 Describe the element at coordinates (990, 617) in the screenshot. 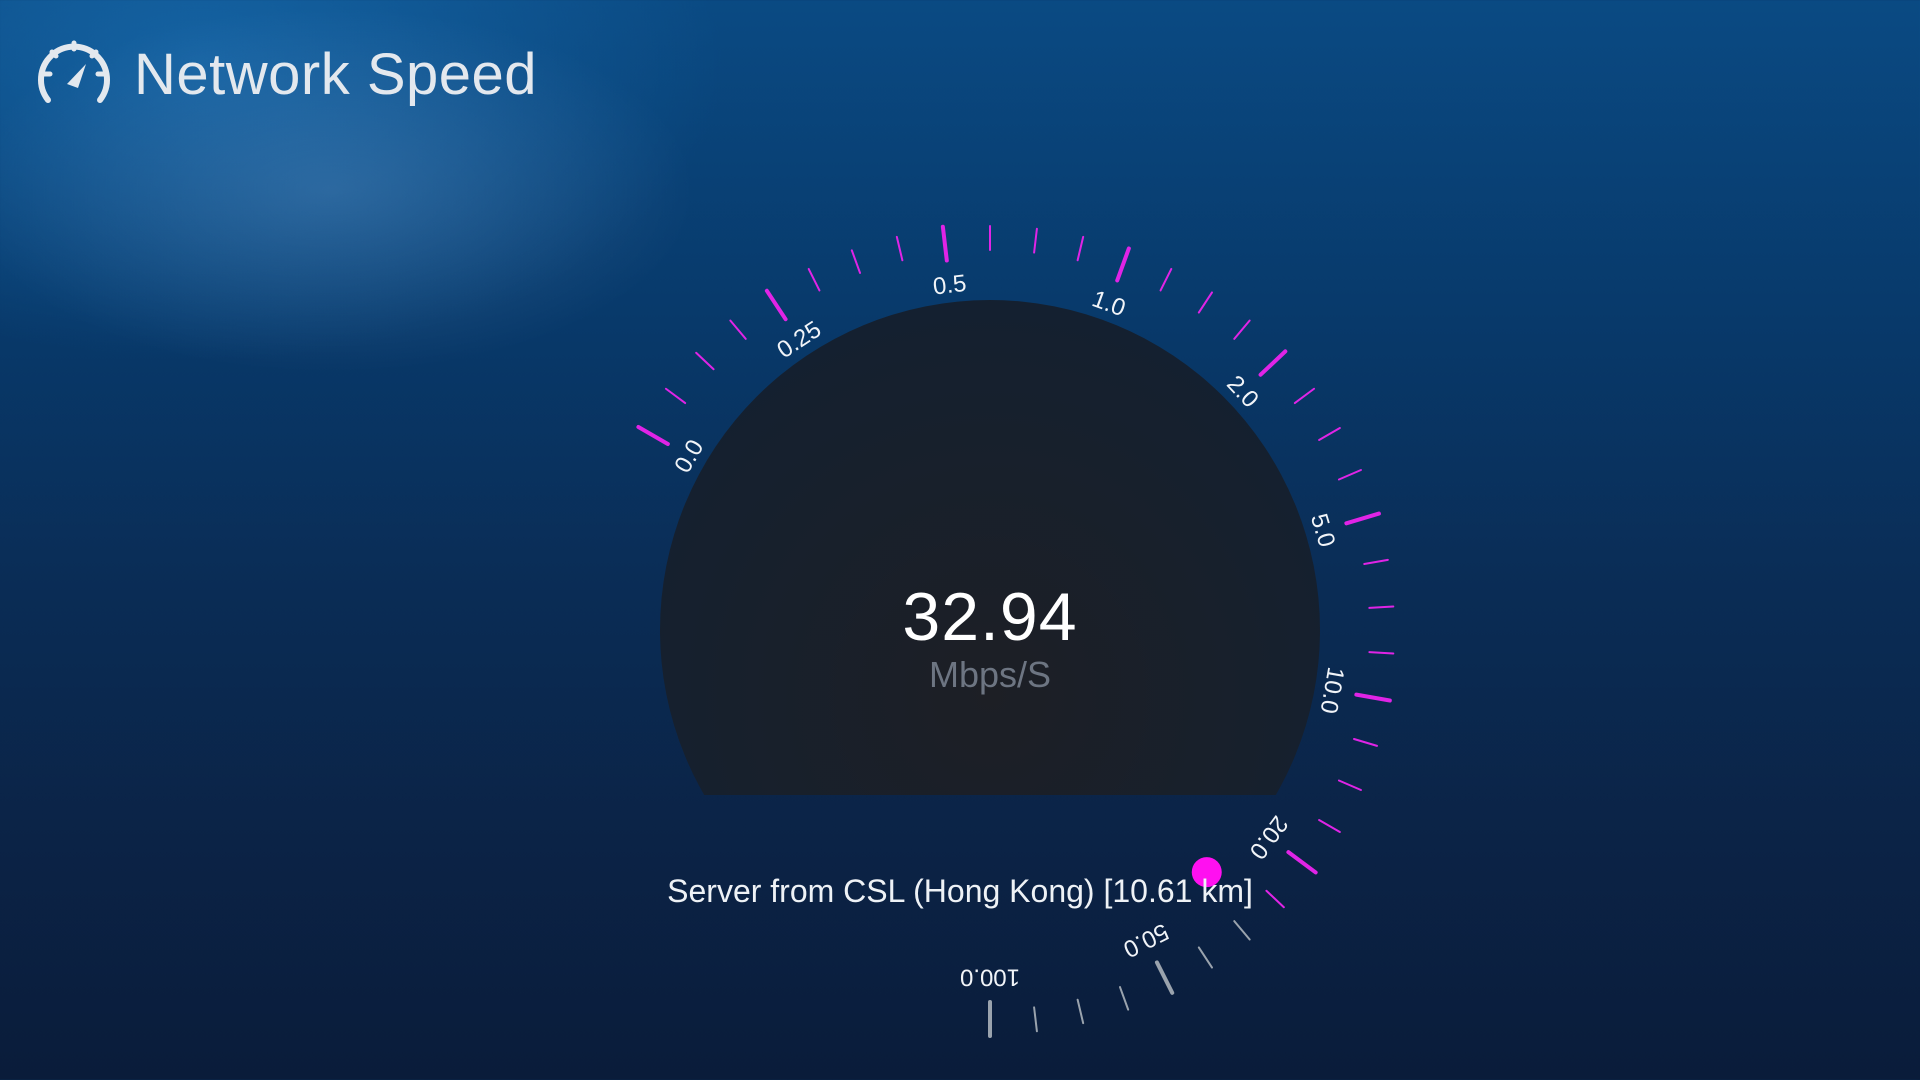

I see `speed-value: 32.94` at that location.